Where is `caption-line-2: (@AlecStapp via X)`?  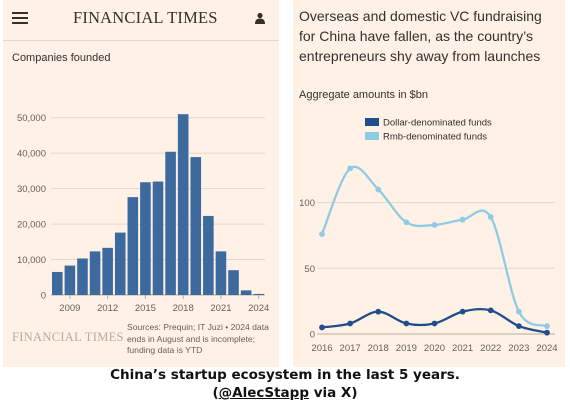
caption-line-2: (@AlecStapp via X) is located at coordinates (285, 393).